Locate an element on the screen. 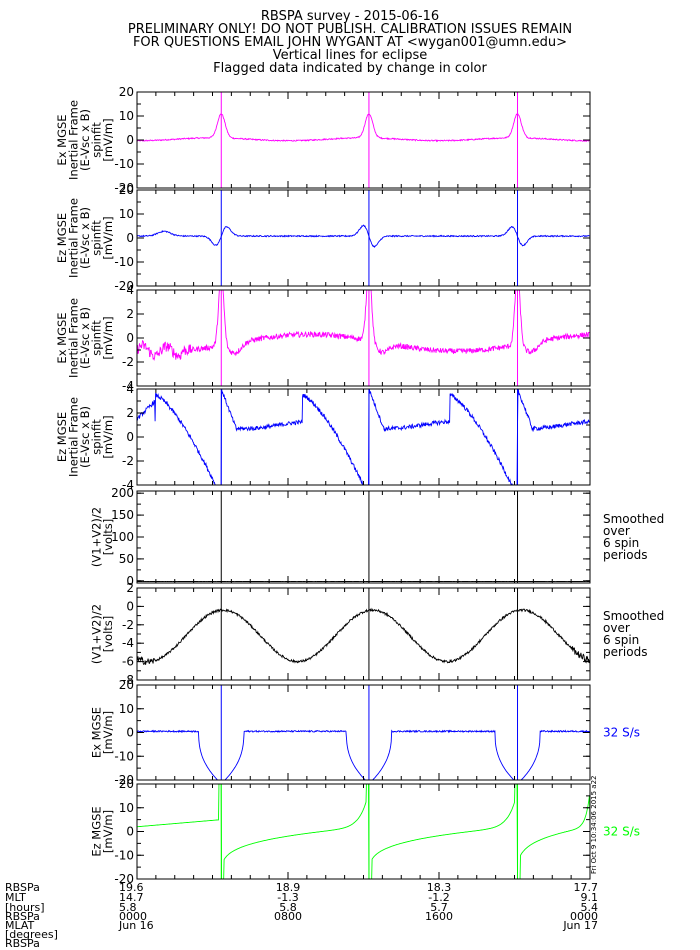 The width and height of the screenshot is (700, 950). y-tick-label: 4 is located at coordinates (130, 290).